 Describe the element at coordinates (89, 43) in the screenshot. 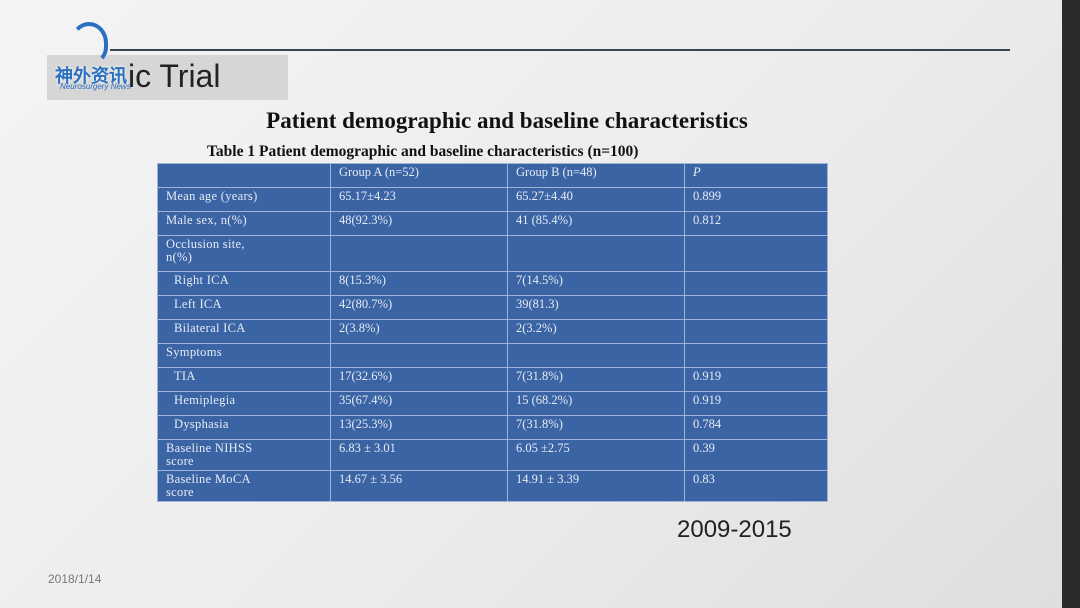

I see `logo-mark` at that location.